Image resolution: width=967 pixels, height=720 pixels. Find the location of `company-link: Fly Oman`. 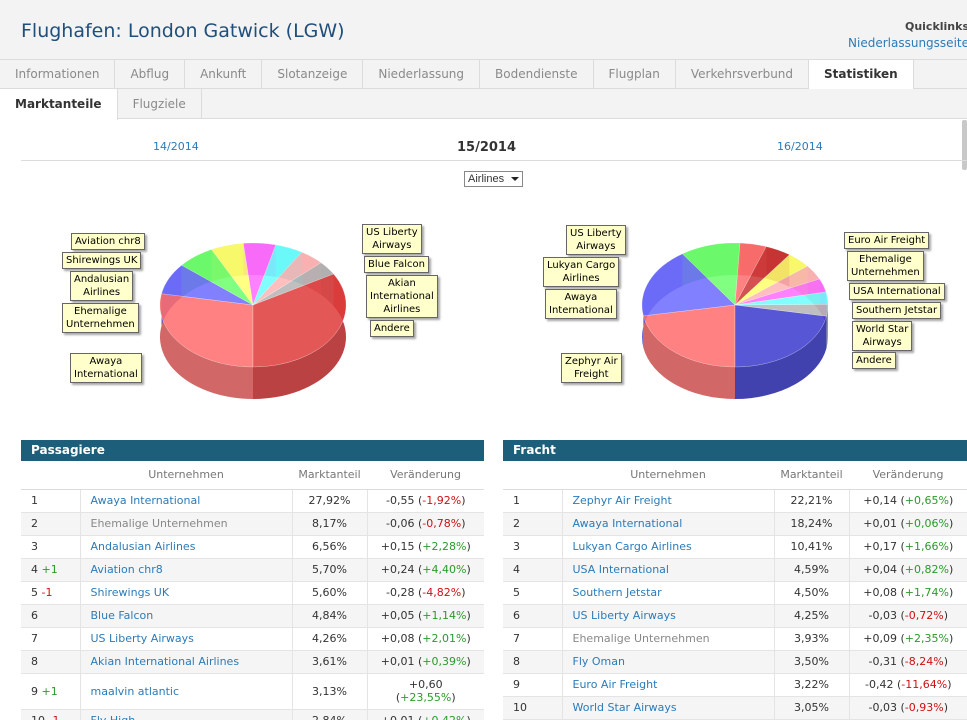

company-link: Fly Oman is located at coordinates (598, 661).